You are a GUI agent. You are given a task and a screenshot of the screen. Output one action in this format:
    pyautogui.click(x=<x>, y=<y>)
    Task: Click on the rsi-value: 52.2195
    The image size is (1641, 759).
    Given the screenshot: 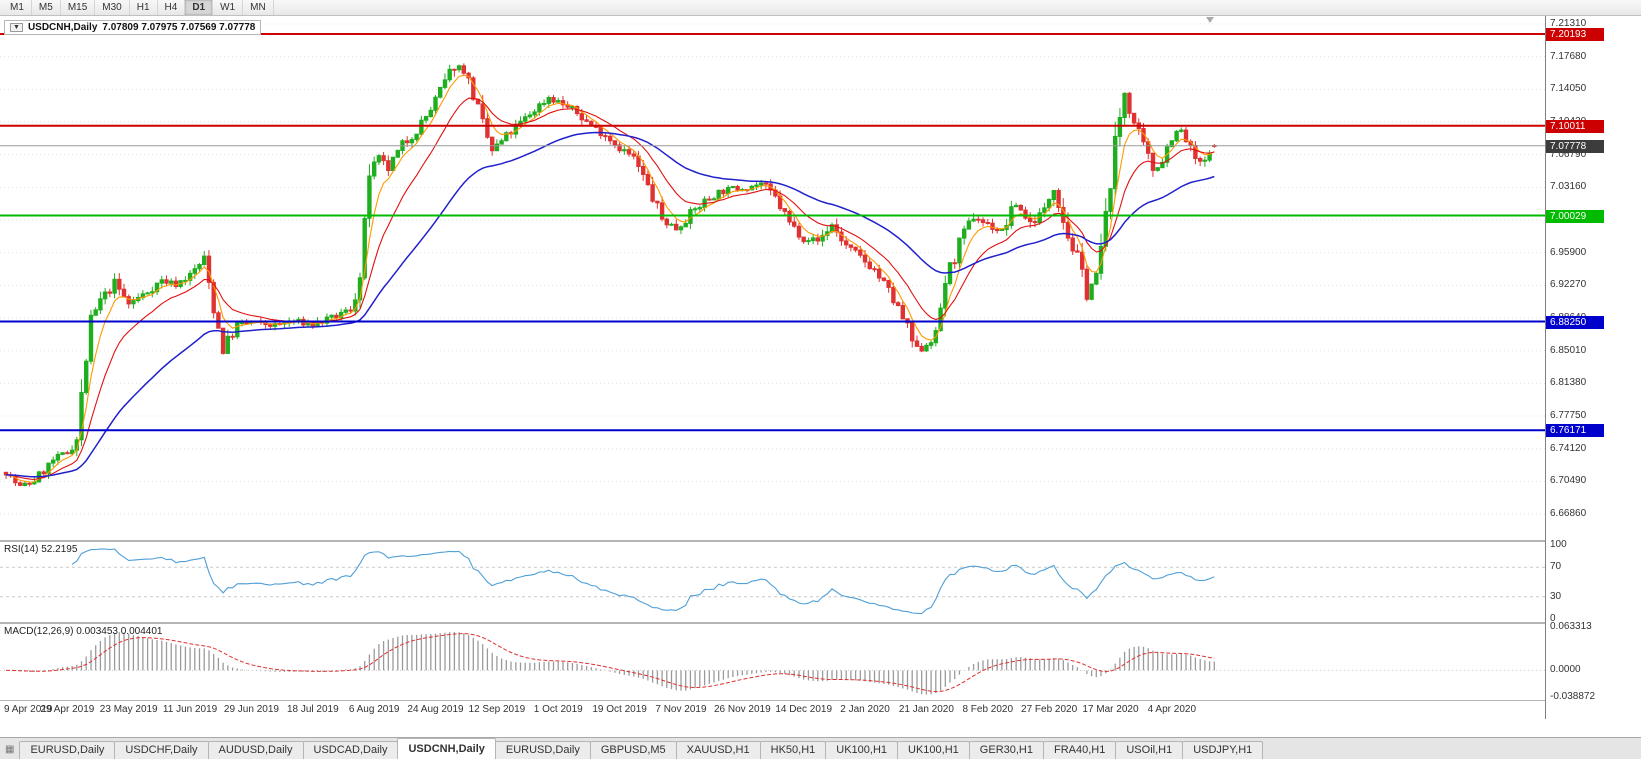 What is the action you would take?
    pyautogui.click(x=59, y=549)
    